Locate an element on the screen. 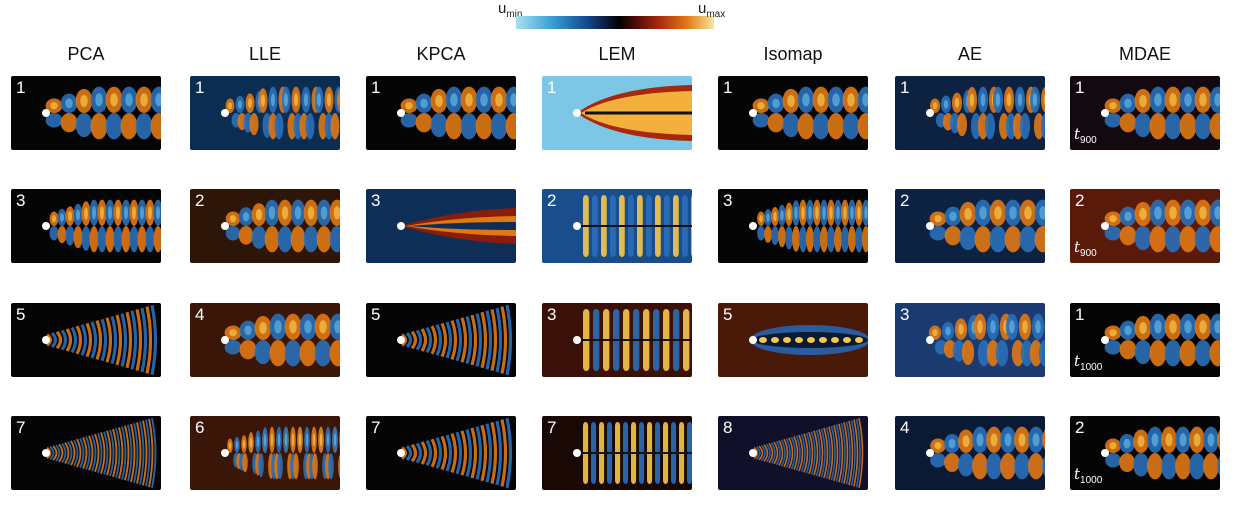 Image resolution: width=1234 pixels, height=512 pixels. mode-panel: 1 t900 is located at coordinates (1145, 113).